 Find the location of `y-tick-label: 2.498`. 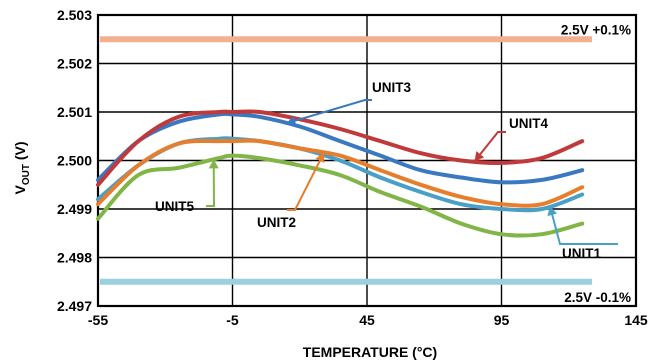

y-tick-label: 2.498 is located at coordinates (74, 258).